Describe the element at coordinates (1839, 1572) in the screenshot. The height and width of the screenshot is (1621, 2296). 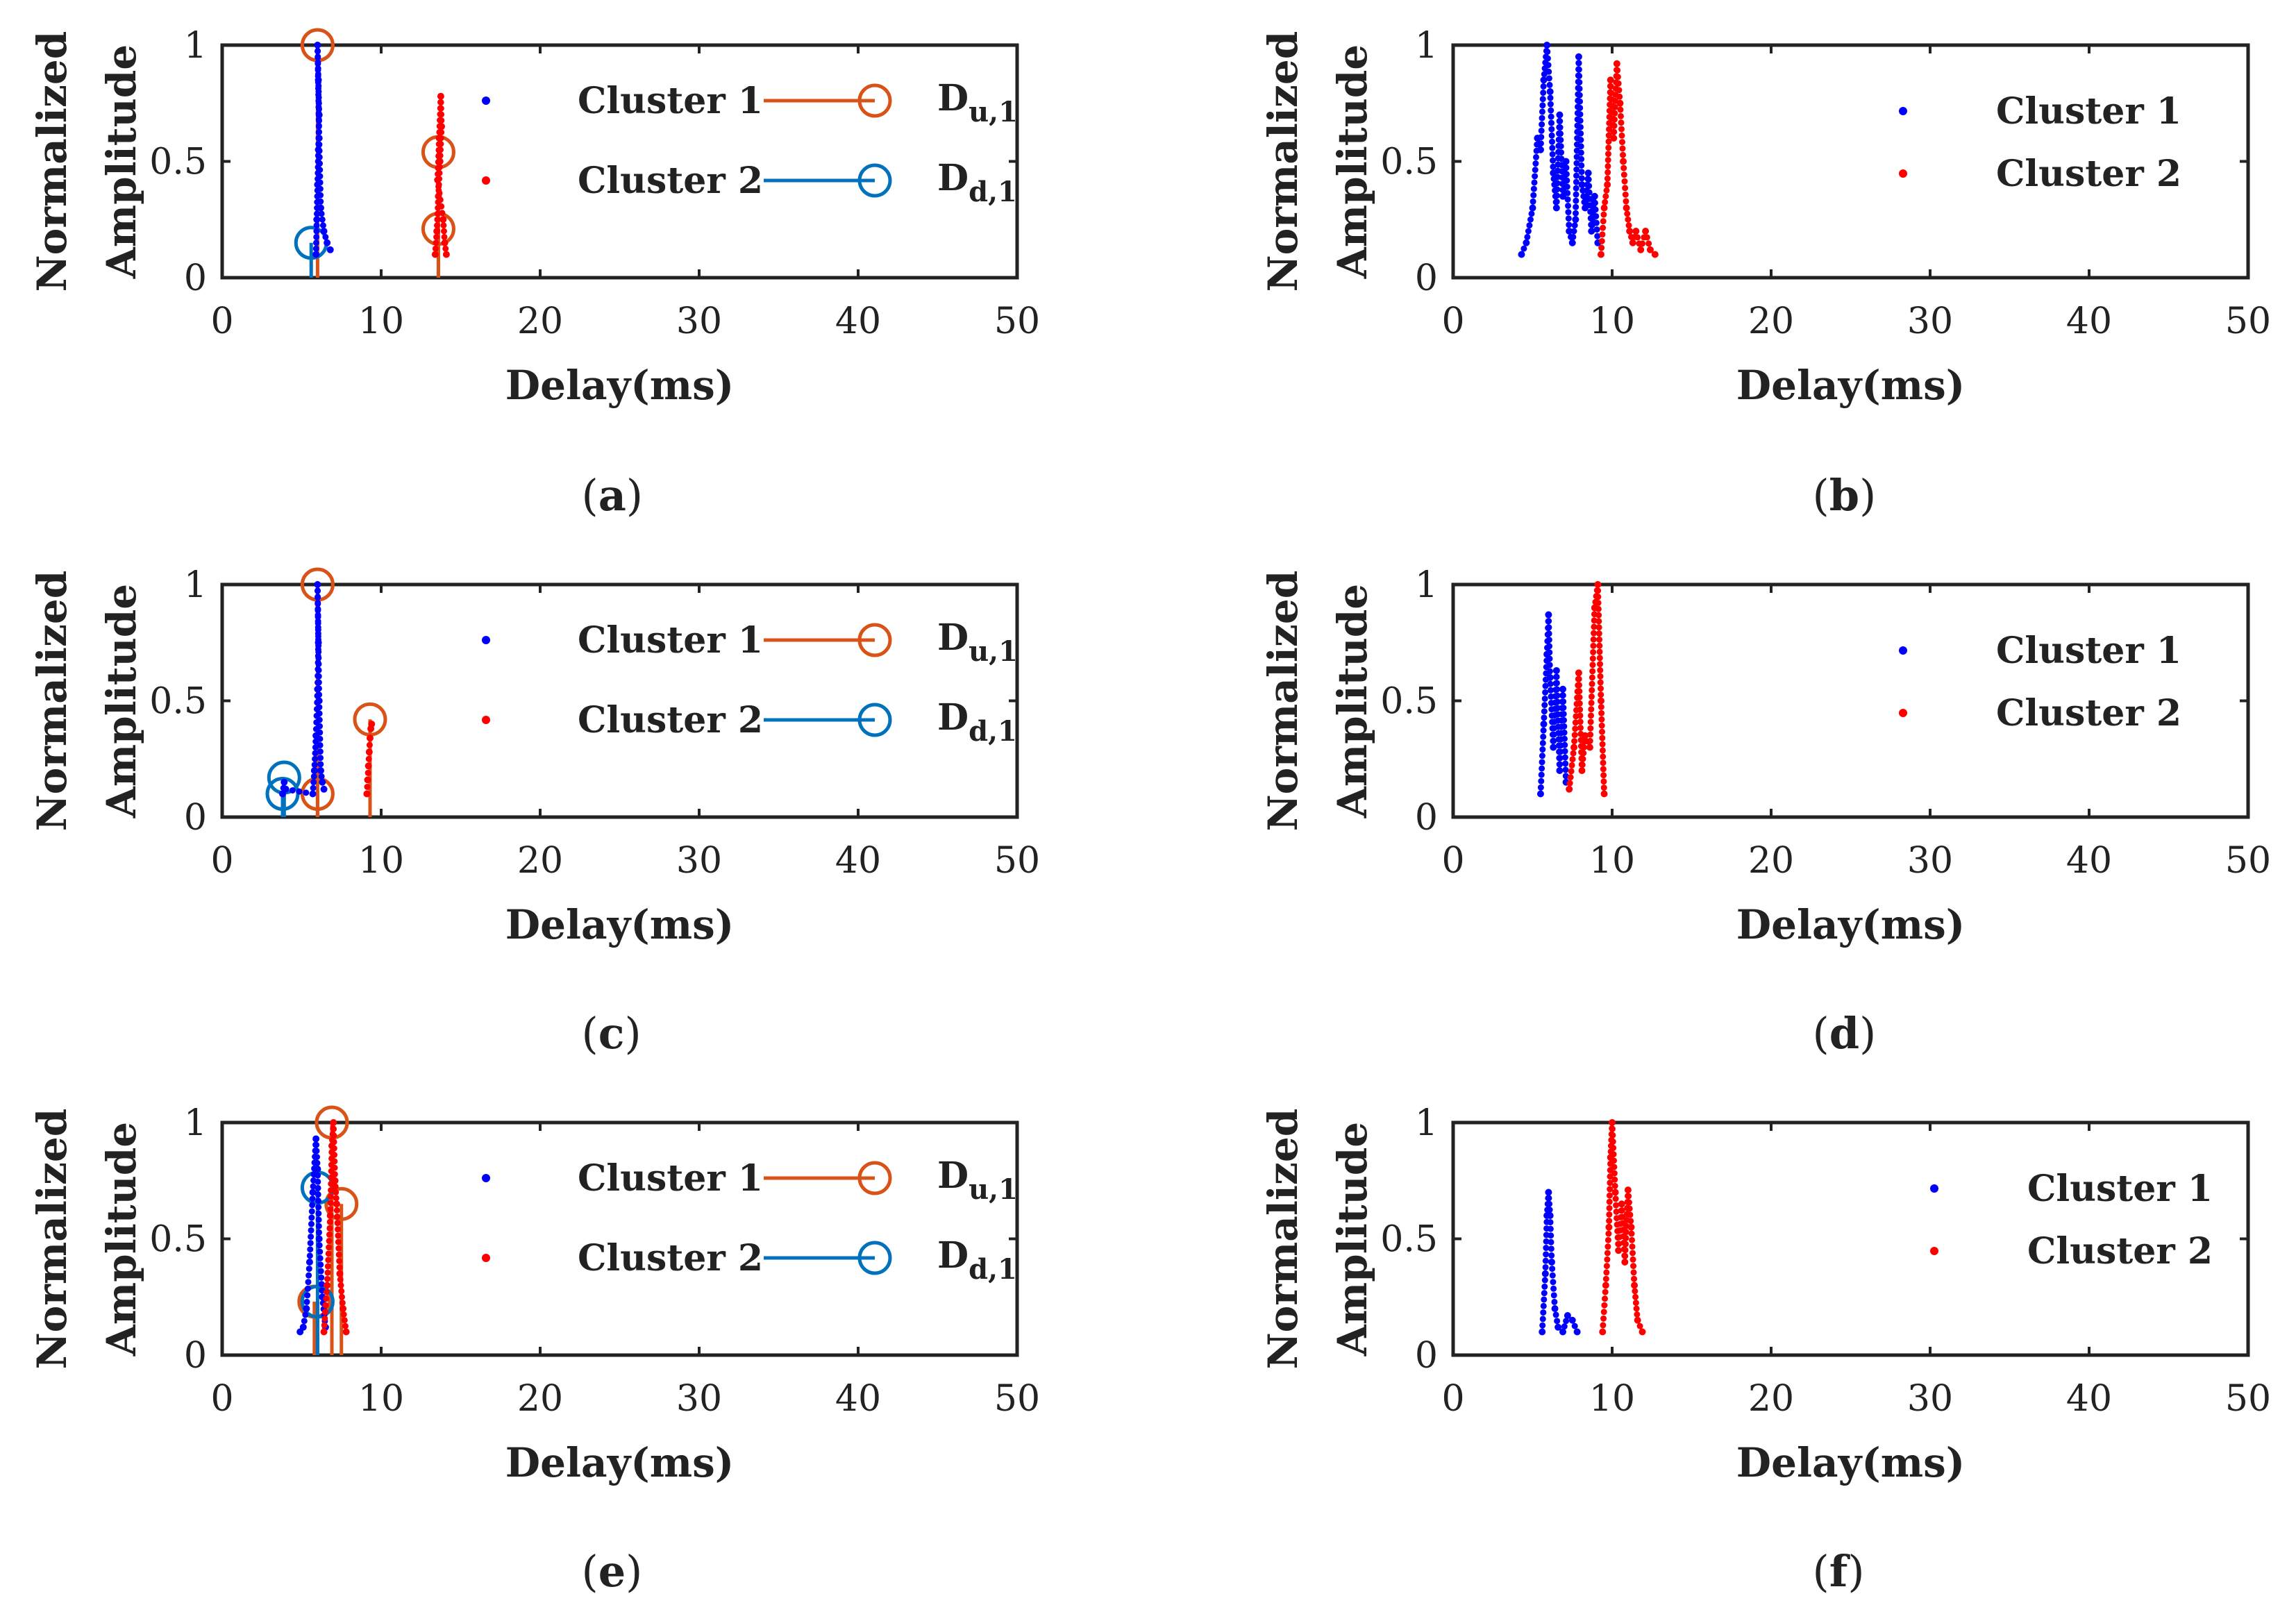
I see `caption-letter: f` at that location.